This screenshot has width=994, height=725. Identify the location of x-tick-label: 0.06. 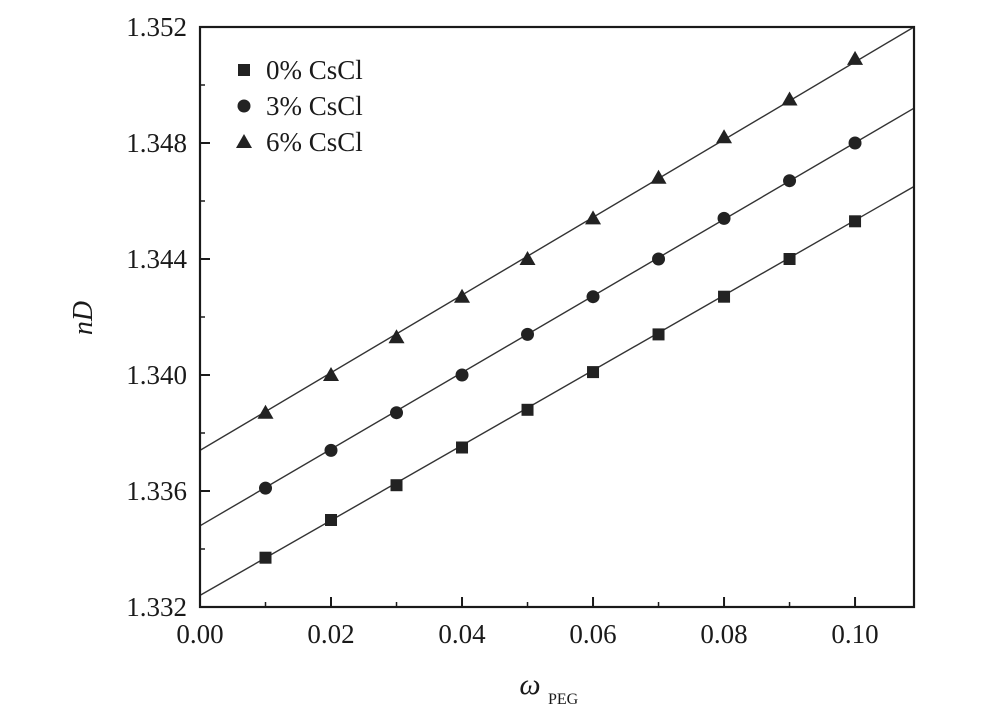
(592, 634).